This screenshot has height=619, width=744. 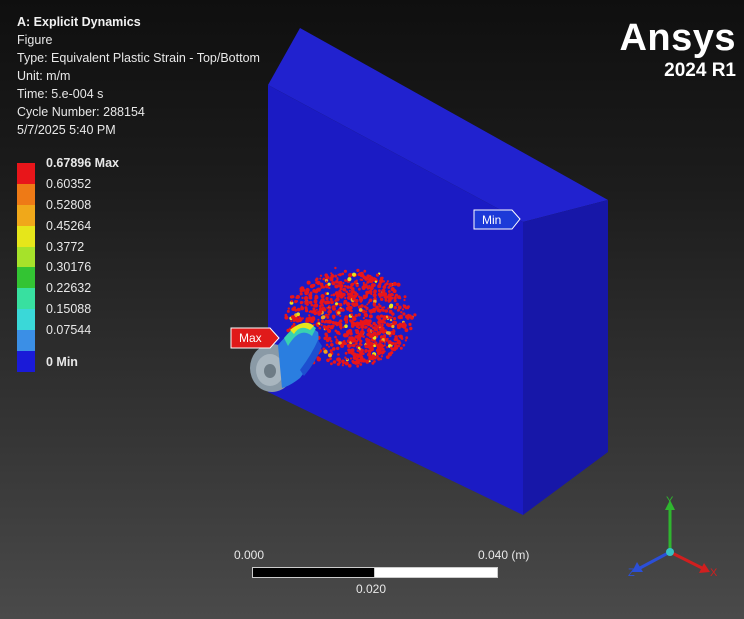 What do you see at coordinates (44, 76) in the screenshot?
I see `info-unit: Unit: m/m` at bounding box center [44, 76].